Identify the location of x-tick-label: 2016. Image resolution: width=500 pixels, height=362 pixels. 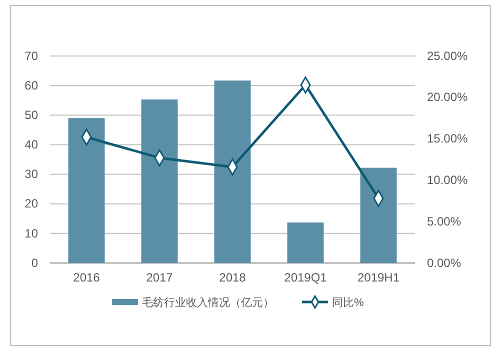
(86, 277).